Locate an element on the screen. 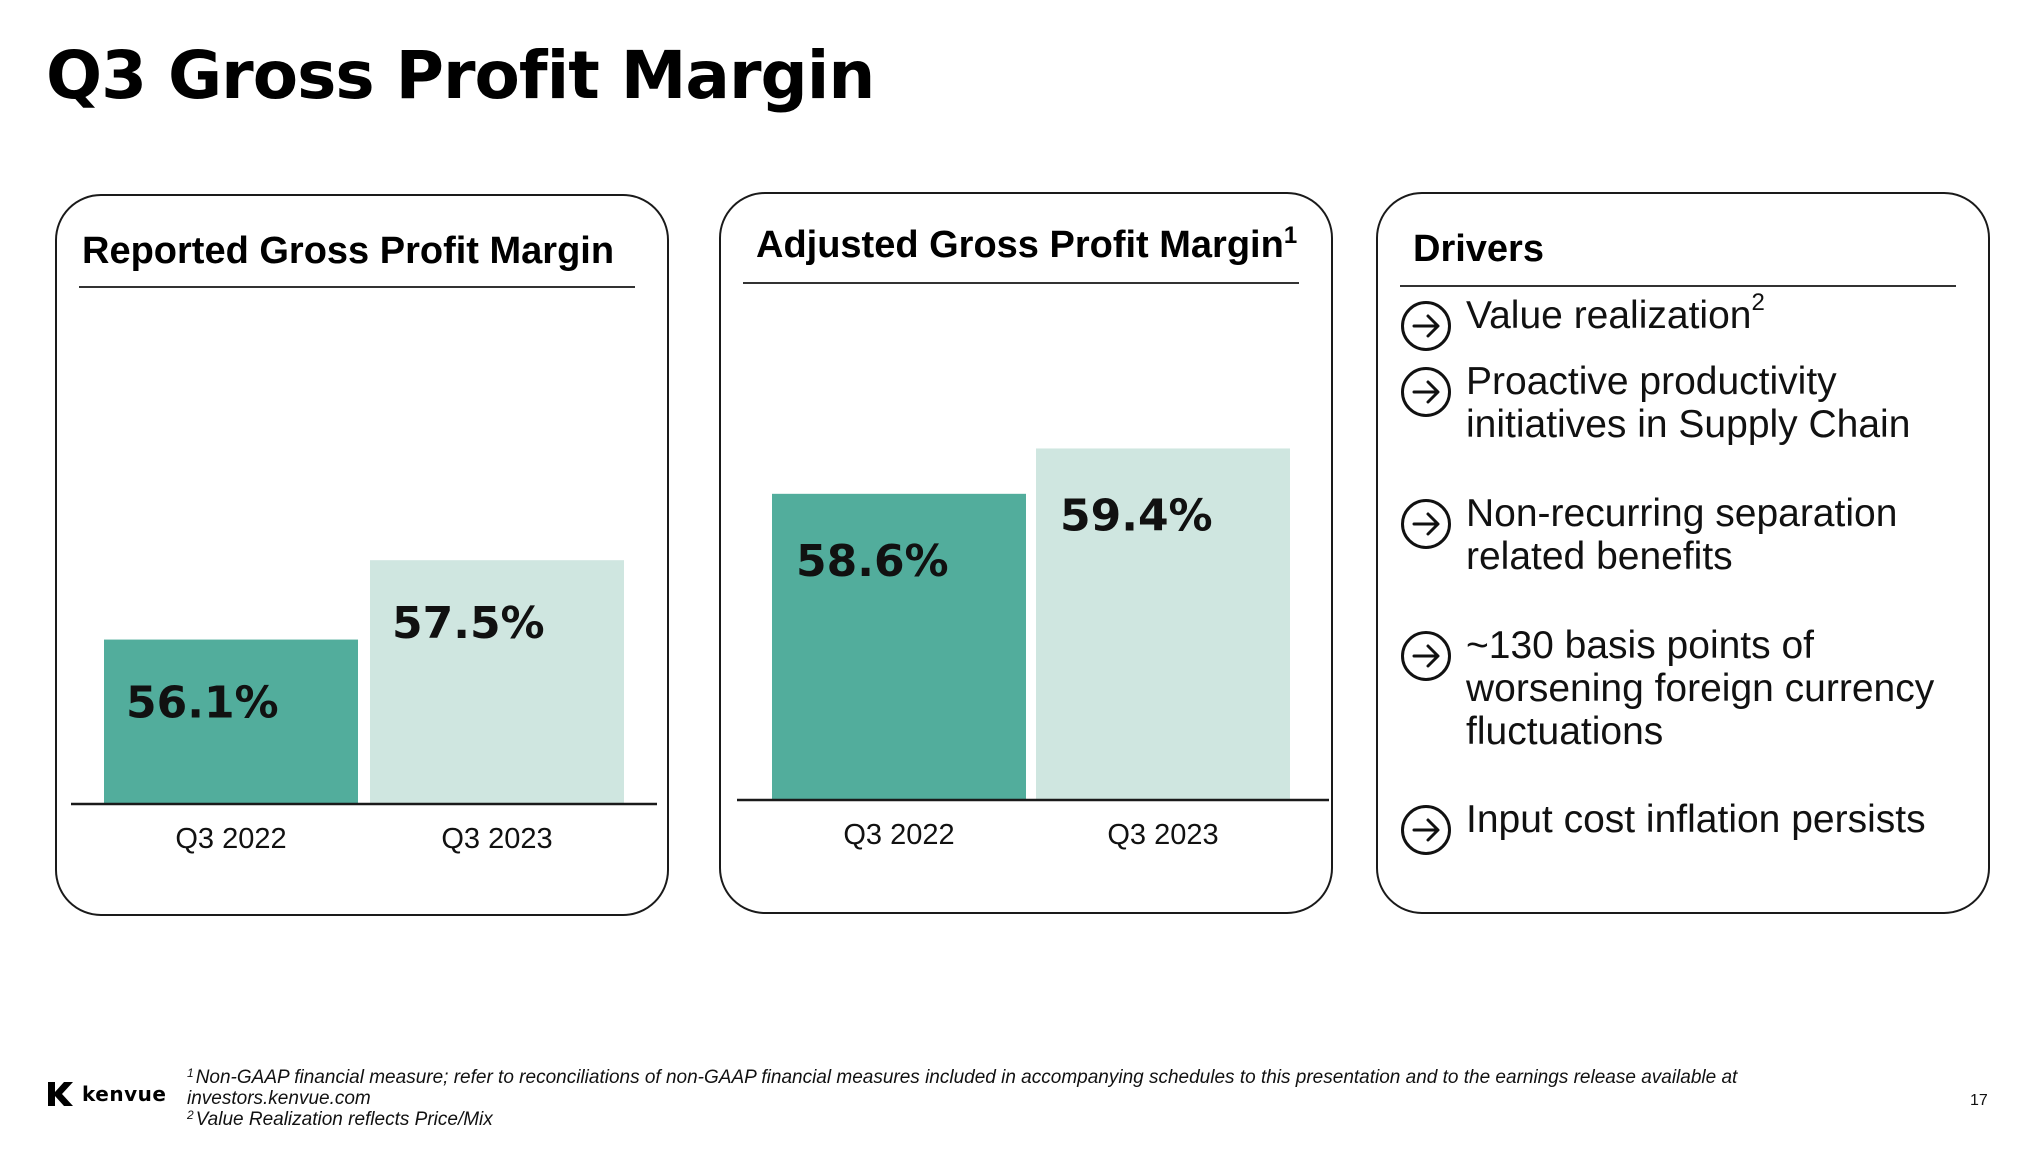 The image size is (2044, 1152). logo-text: kenvue is located at coordinates (124, 1094).